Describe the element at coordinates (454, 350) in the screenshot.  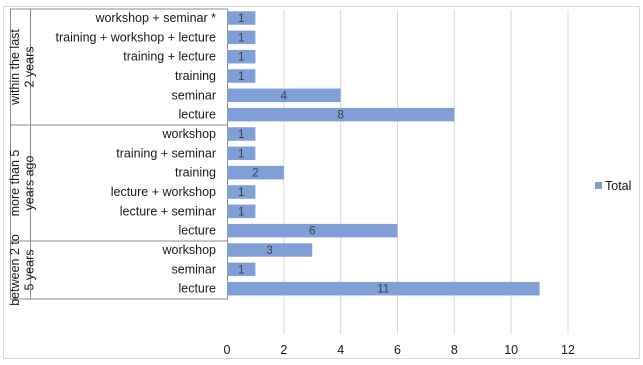
I see `x-tick-label: 8` at that location.